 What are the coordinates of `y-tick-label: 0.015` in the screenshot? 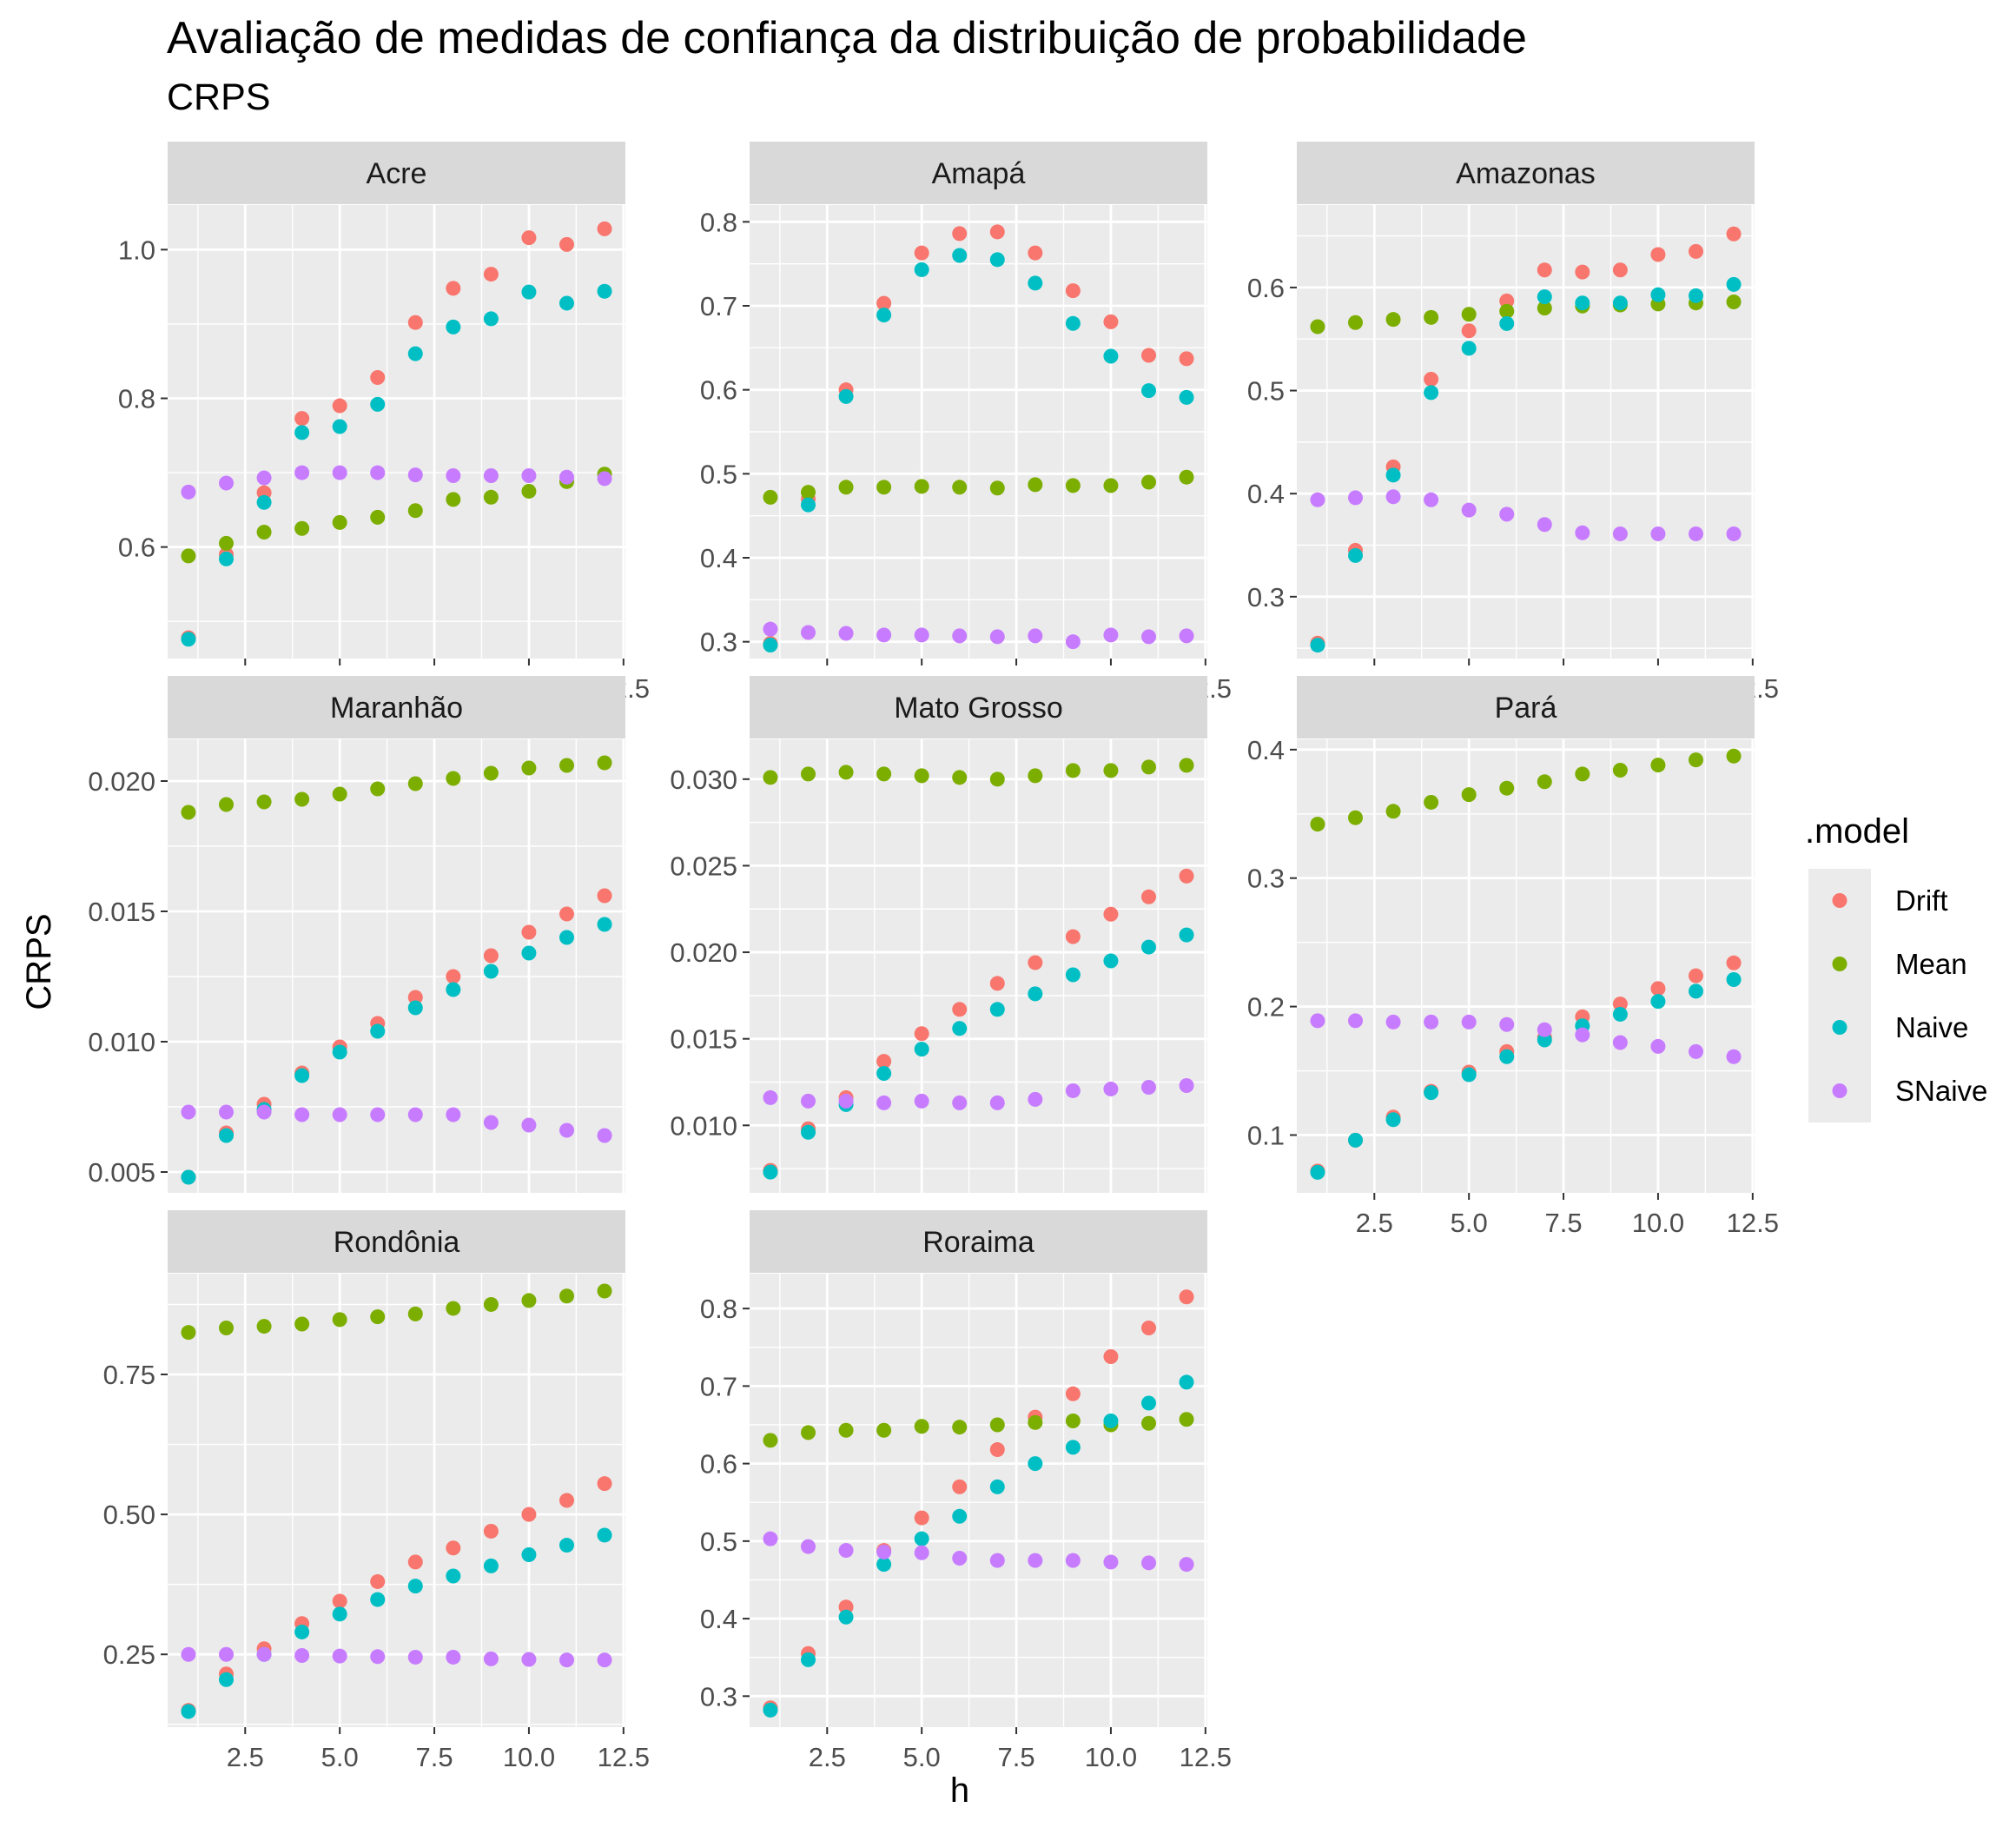 It's located at (703, 1039).